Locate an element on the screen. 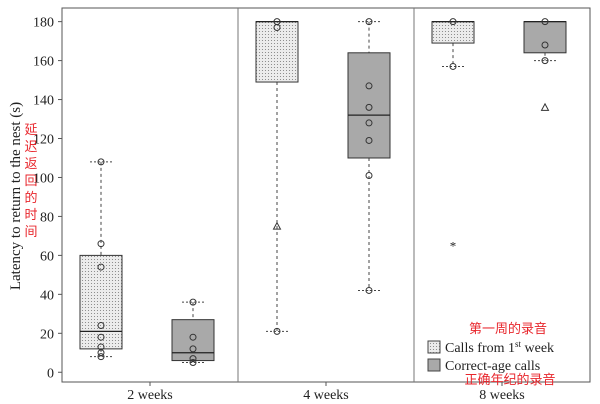  y-tick-label: 100 is located at coordinates (43, 178).